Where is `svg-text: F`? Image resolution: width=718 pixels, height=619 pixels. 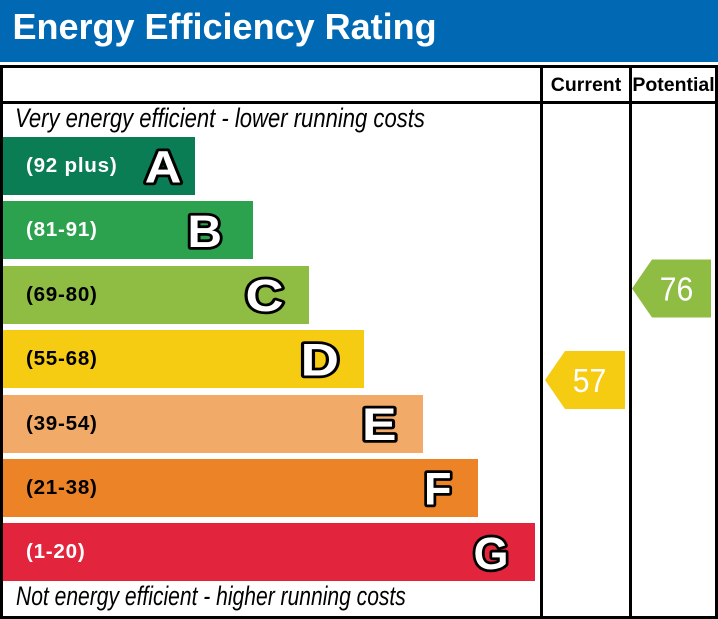 svg-text: F is located at coordinates (438, 488).